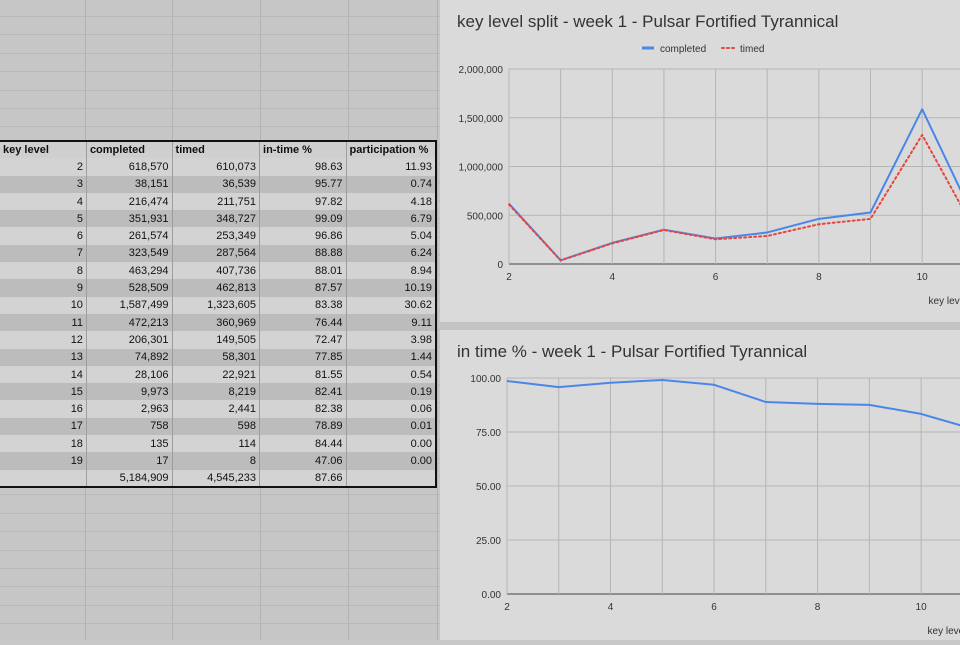  I want to click on table-cell: 211,751, so click(216, 201).